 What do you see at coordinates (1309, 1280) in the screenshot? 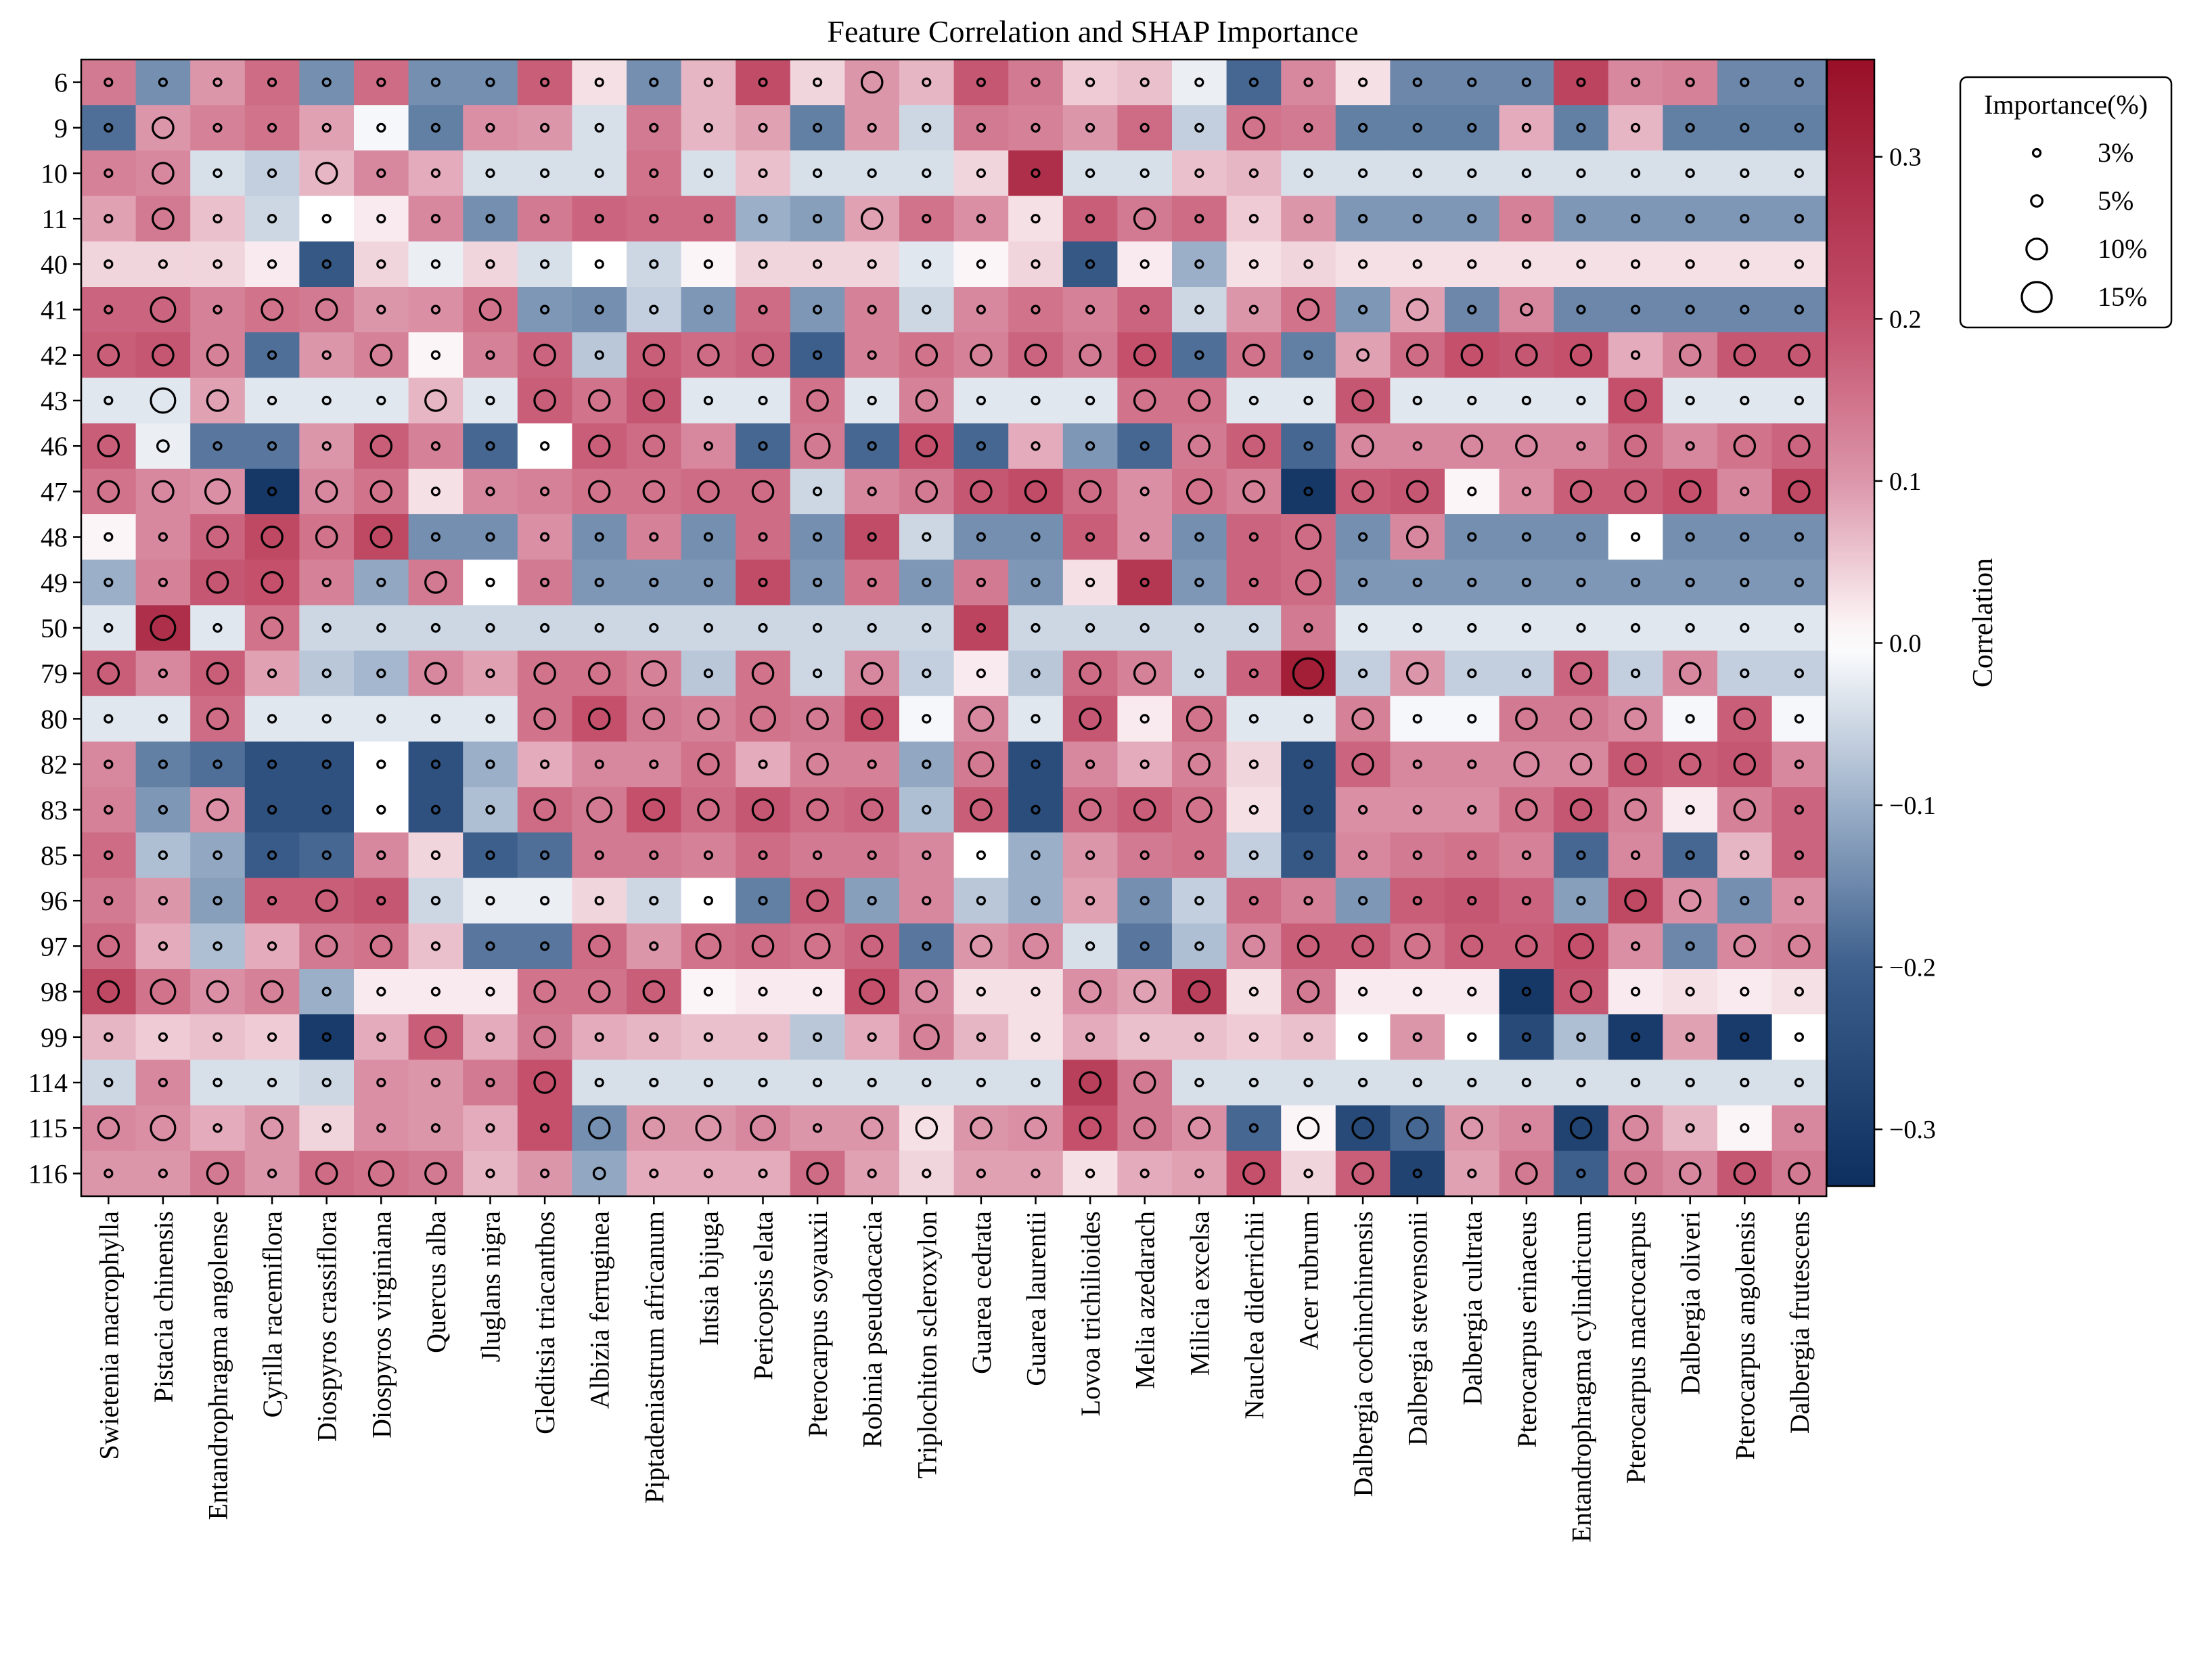
I see `column-tick-label: Acer rubrum` at bounding box center [1309, 1280].